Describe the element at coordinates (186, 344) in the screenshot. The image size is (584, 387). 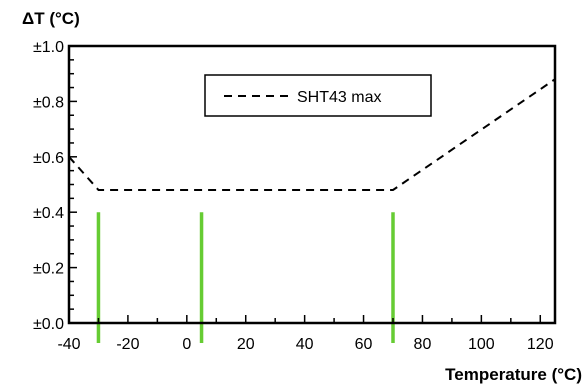
I see `x-tick-label: 0` at that location.